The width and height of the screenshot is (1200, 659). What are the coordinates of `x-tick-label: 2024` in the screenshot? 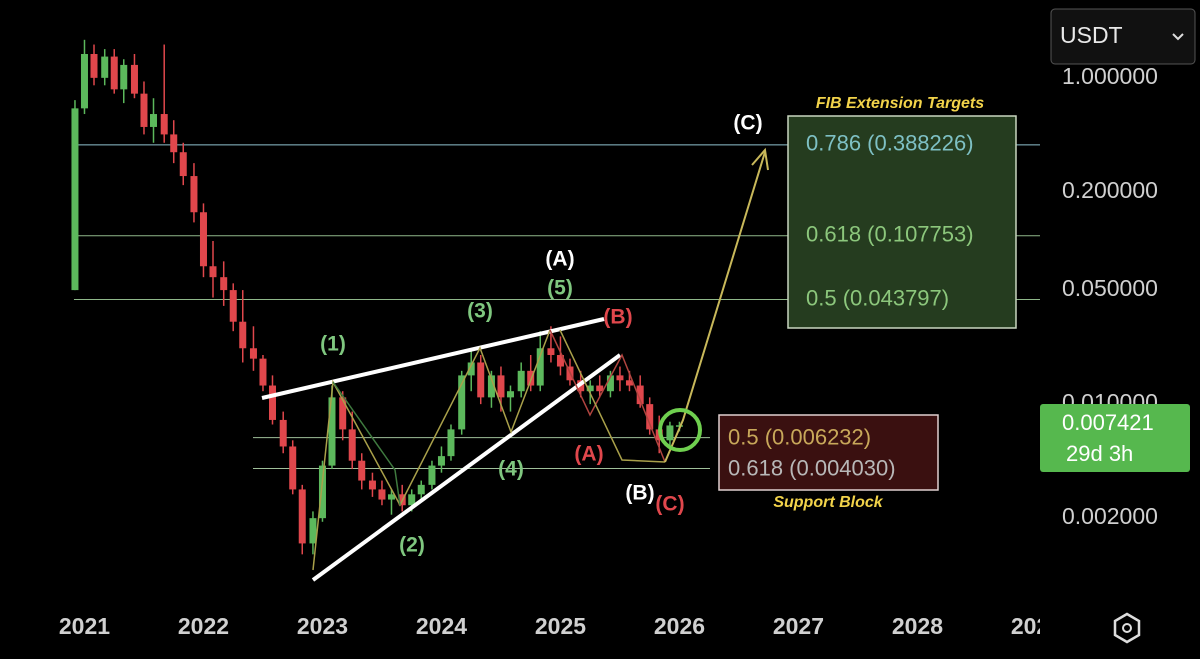 It's located at (441, 626).